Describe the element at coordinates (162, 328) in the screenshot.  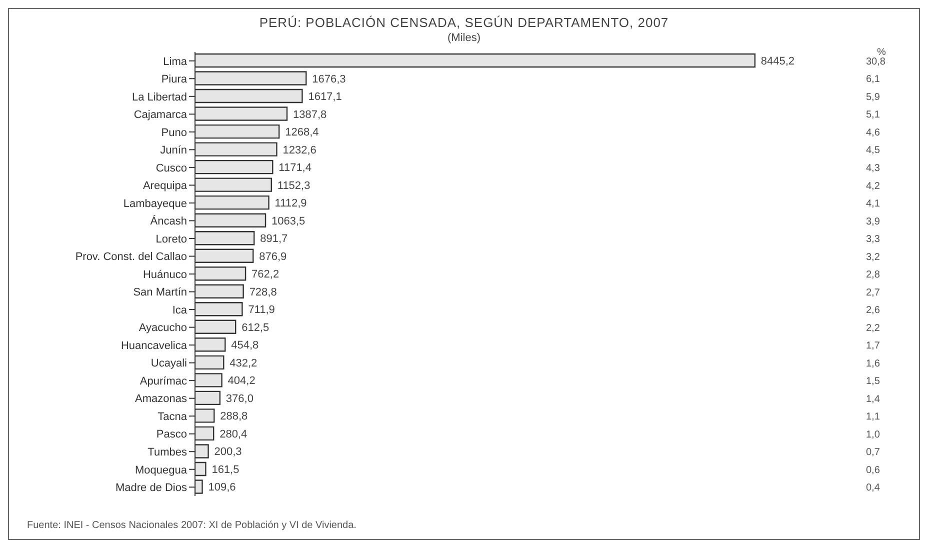
I see `y-tick-label: Ayacucho` at that location.